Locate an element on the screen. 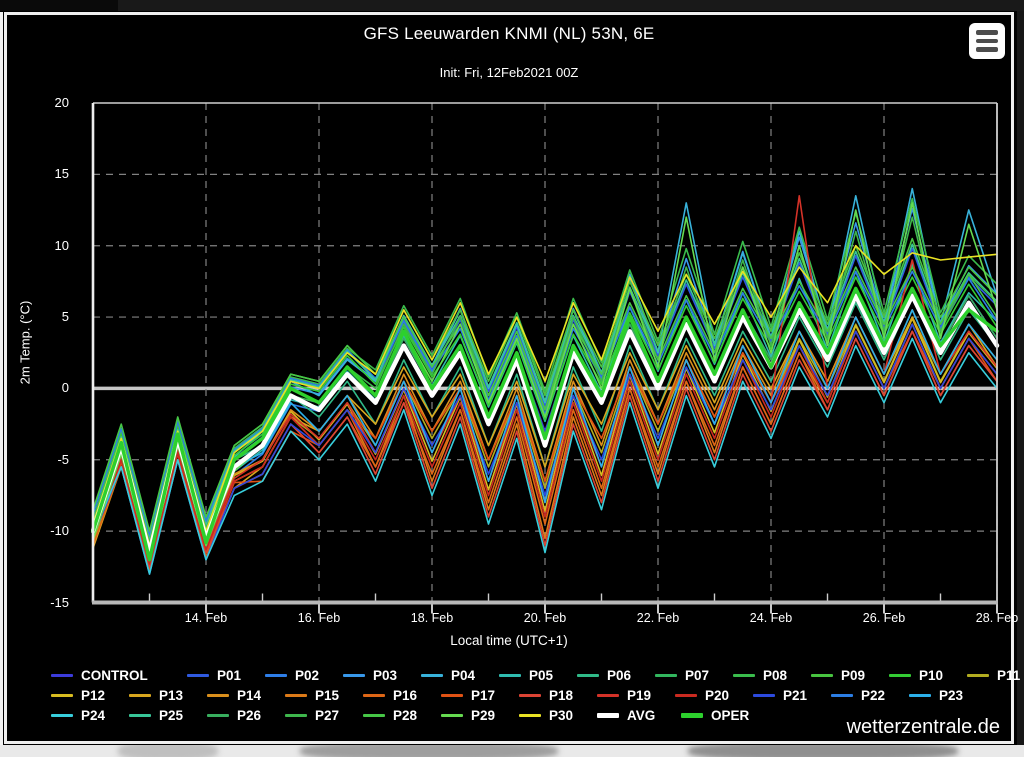  legend-row: CONTROL P01 P02 P03 P04 P05 P06 P07 P08 P09 P10 P11 is located at coordinates (535, 675).